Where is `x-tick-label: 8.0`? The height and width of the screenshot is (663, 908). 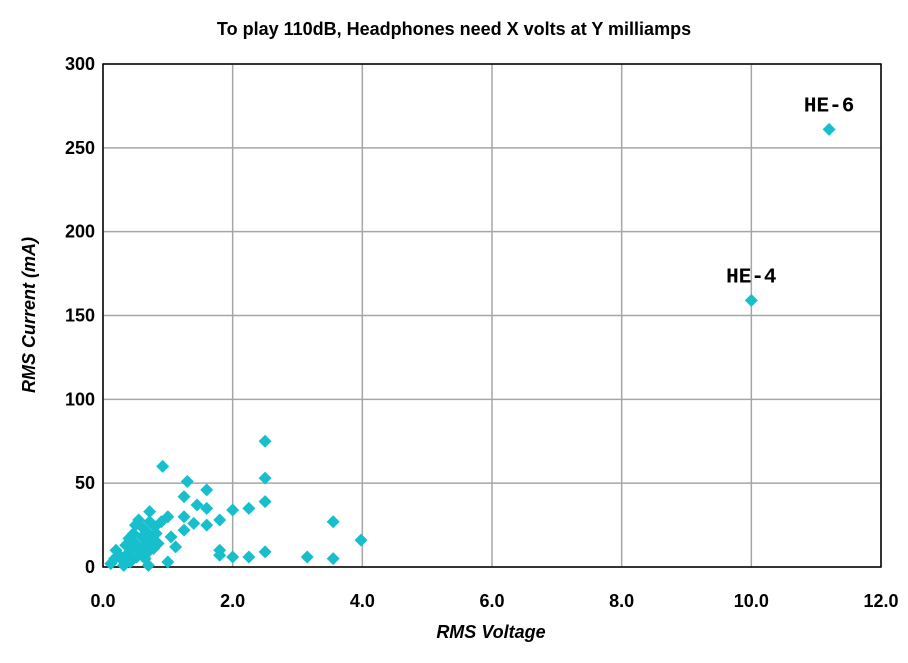 x-tick-label: 8.0 is located at coordinates (621, 601).